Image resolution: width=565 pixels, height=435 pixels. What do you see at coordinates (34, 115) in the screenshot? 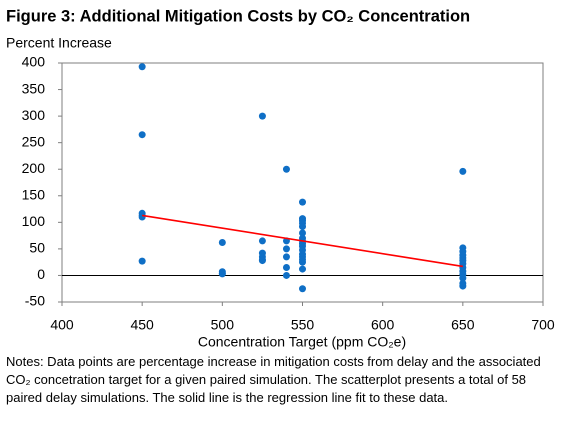
I see `y-tick-label: 300` at bounding box center [34, 115].